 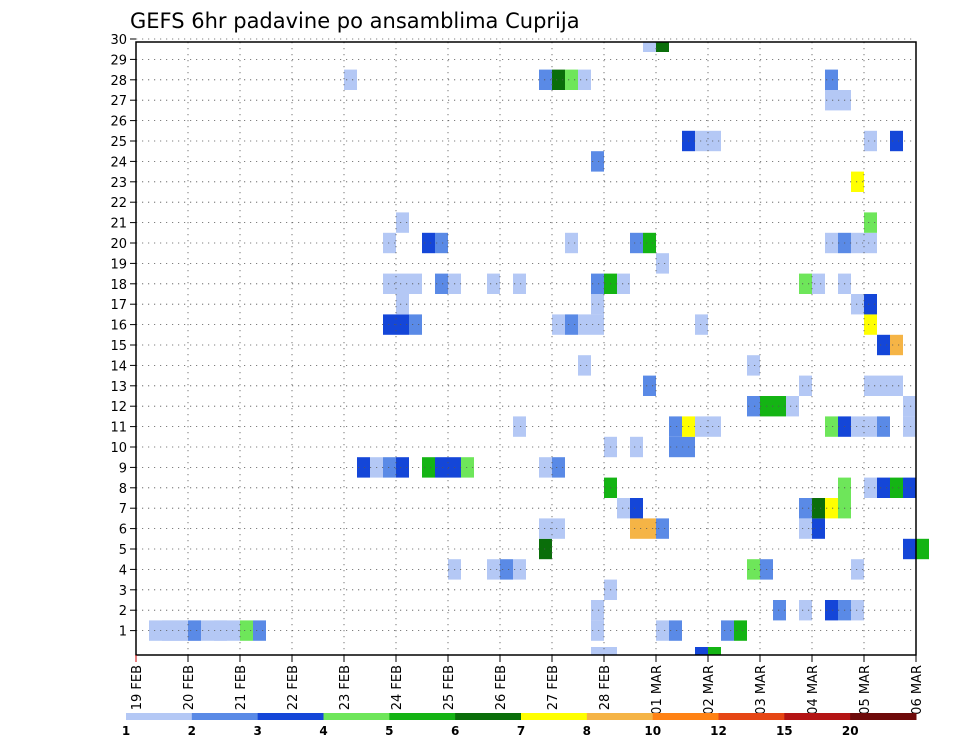 What do you see at coordinates (118, 40) in the screenshot?
I see `y-tick-label: 30` at bounding box center [118, 40].